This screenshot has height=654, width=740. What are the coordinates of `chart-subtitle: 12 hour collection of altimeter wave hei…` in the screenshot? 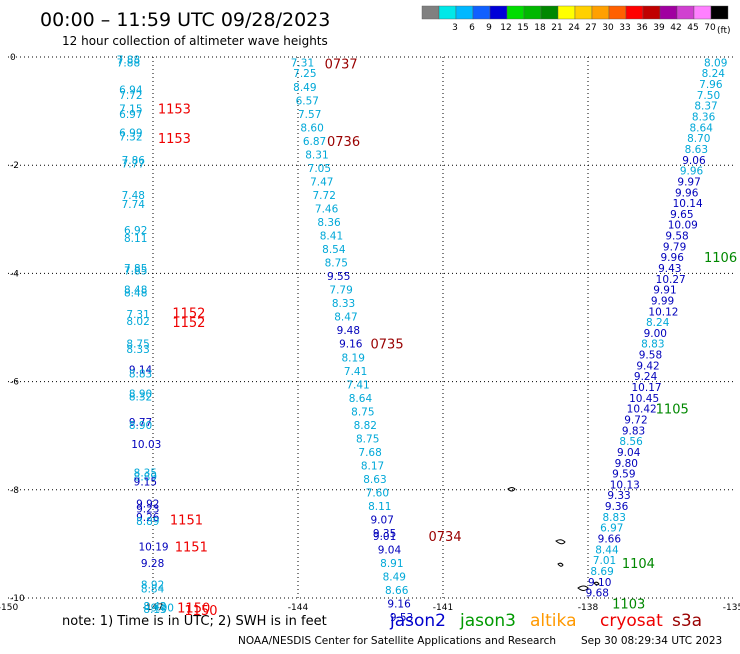 It's located at (195, 41).